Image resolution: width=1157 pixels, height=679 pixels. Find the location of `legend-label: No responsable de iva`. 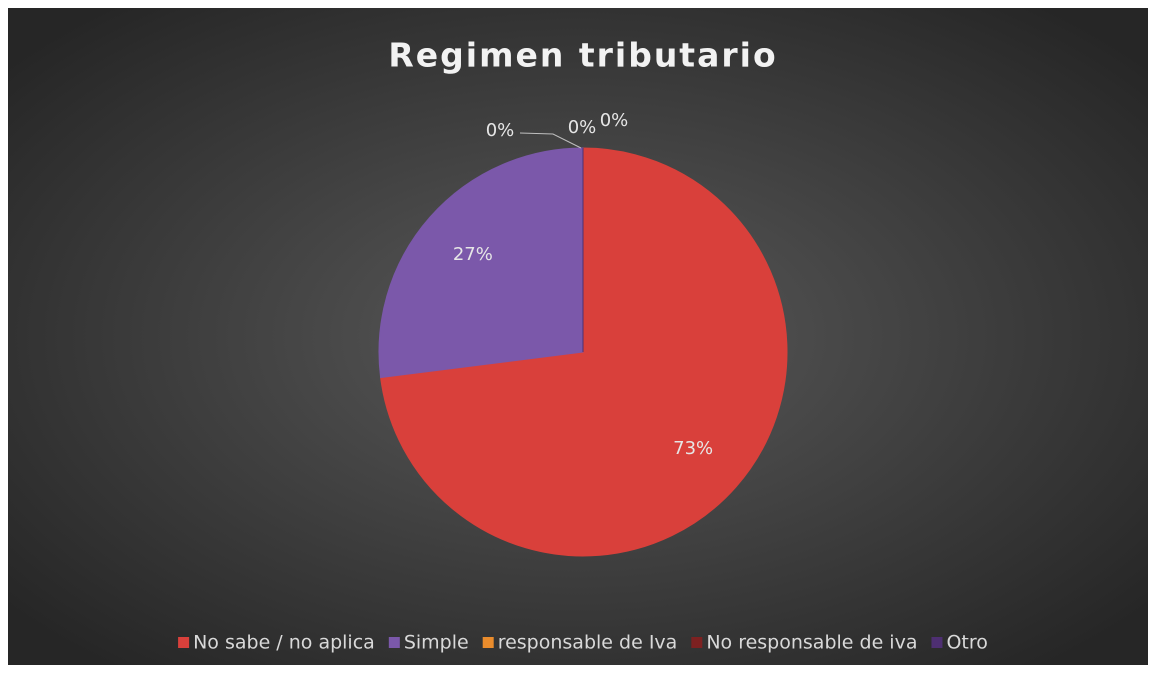

legend-label: No responsable de iva is located at coordinates (811, 643).